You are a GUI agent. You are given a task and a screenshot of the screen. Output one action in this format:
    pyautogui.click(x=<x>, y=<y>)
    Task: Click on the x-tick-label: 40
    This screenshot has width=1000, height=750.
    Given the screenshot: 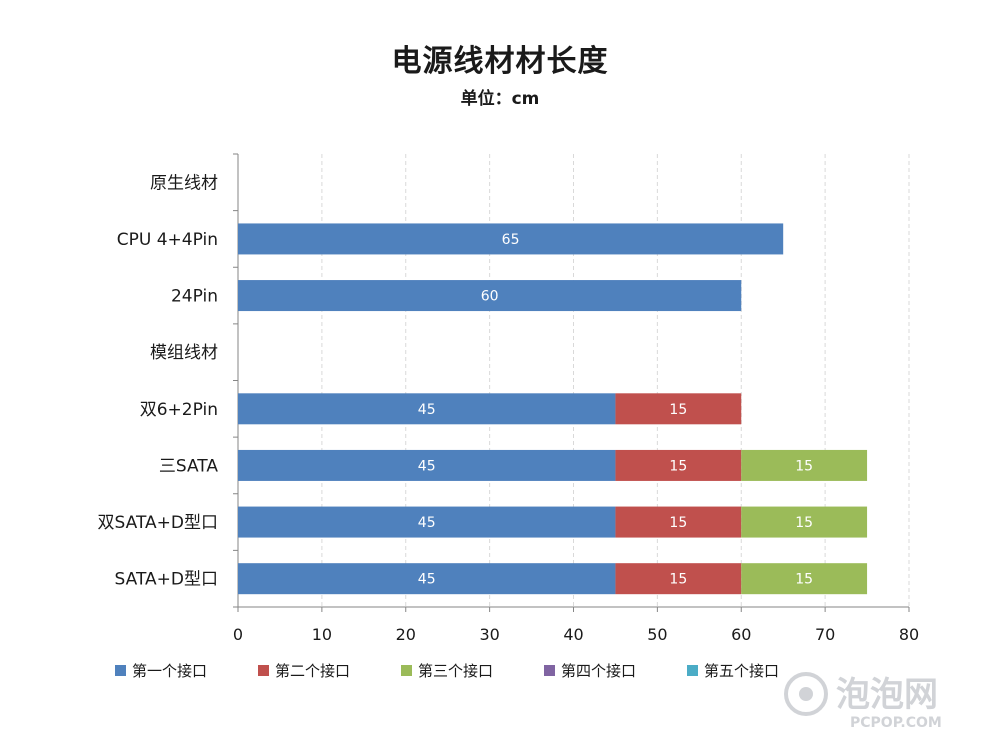 What is the action you would take?
    pyautogui.click(x=573, y=634)
    